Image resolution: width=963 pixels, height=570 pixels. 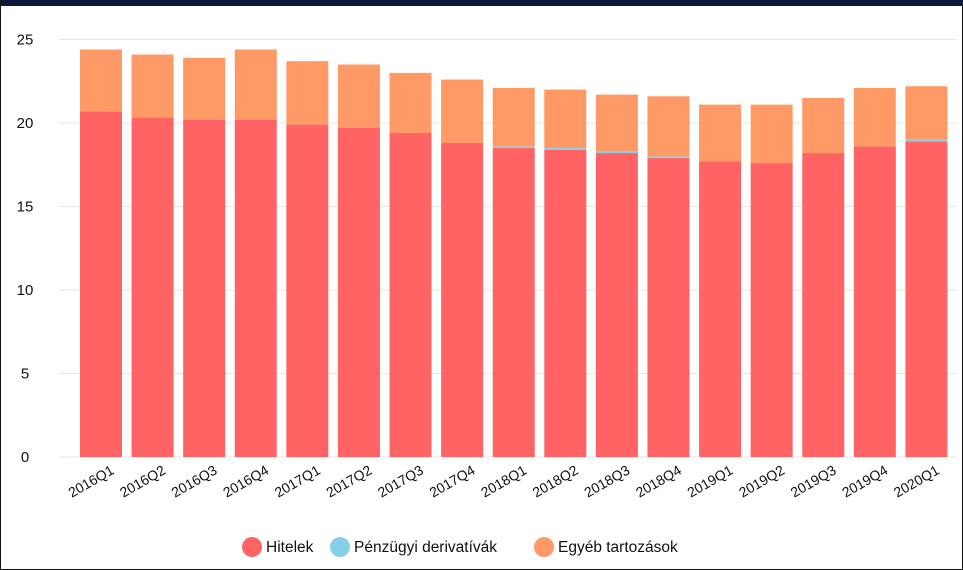 I want to click on legend-item-p-nz-gyi-derivat-v-k: Pénzügyi derivatívák, so click(x=413, y=547).